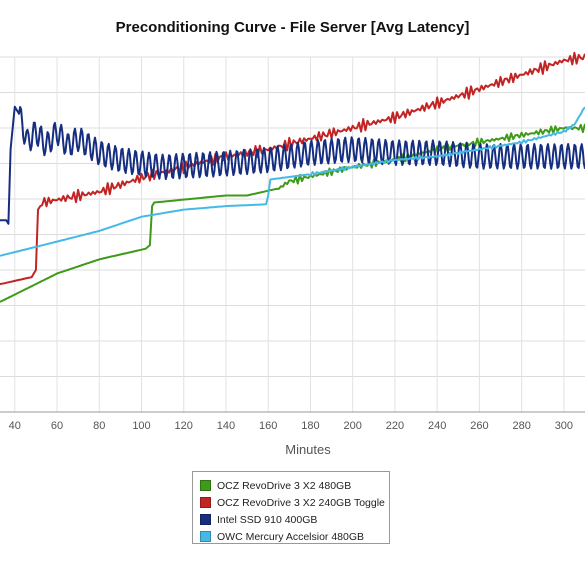 Image resolution: width=585 pixels, height=569 pixels. What do you see at coordinates (57, 426) in the screenshot?
I see `x-tick-label: 60` at bounding box center [57, 426].